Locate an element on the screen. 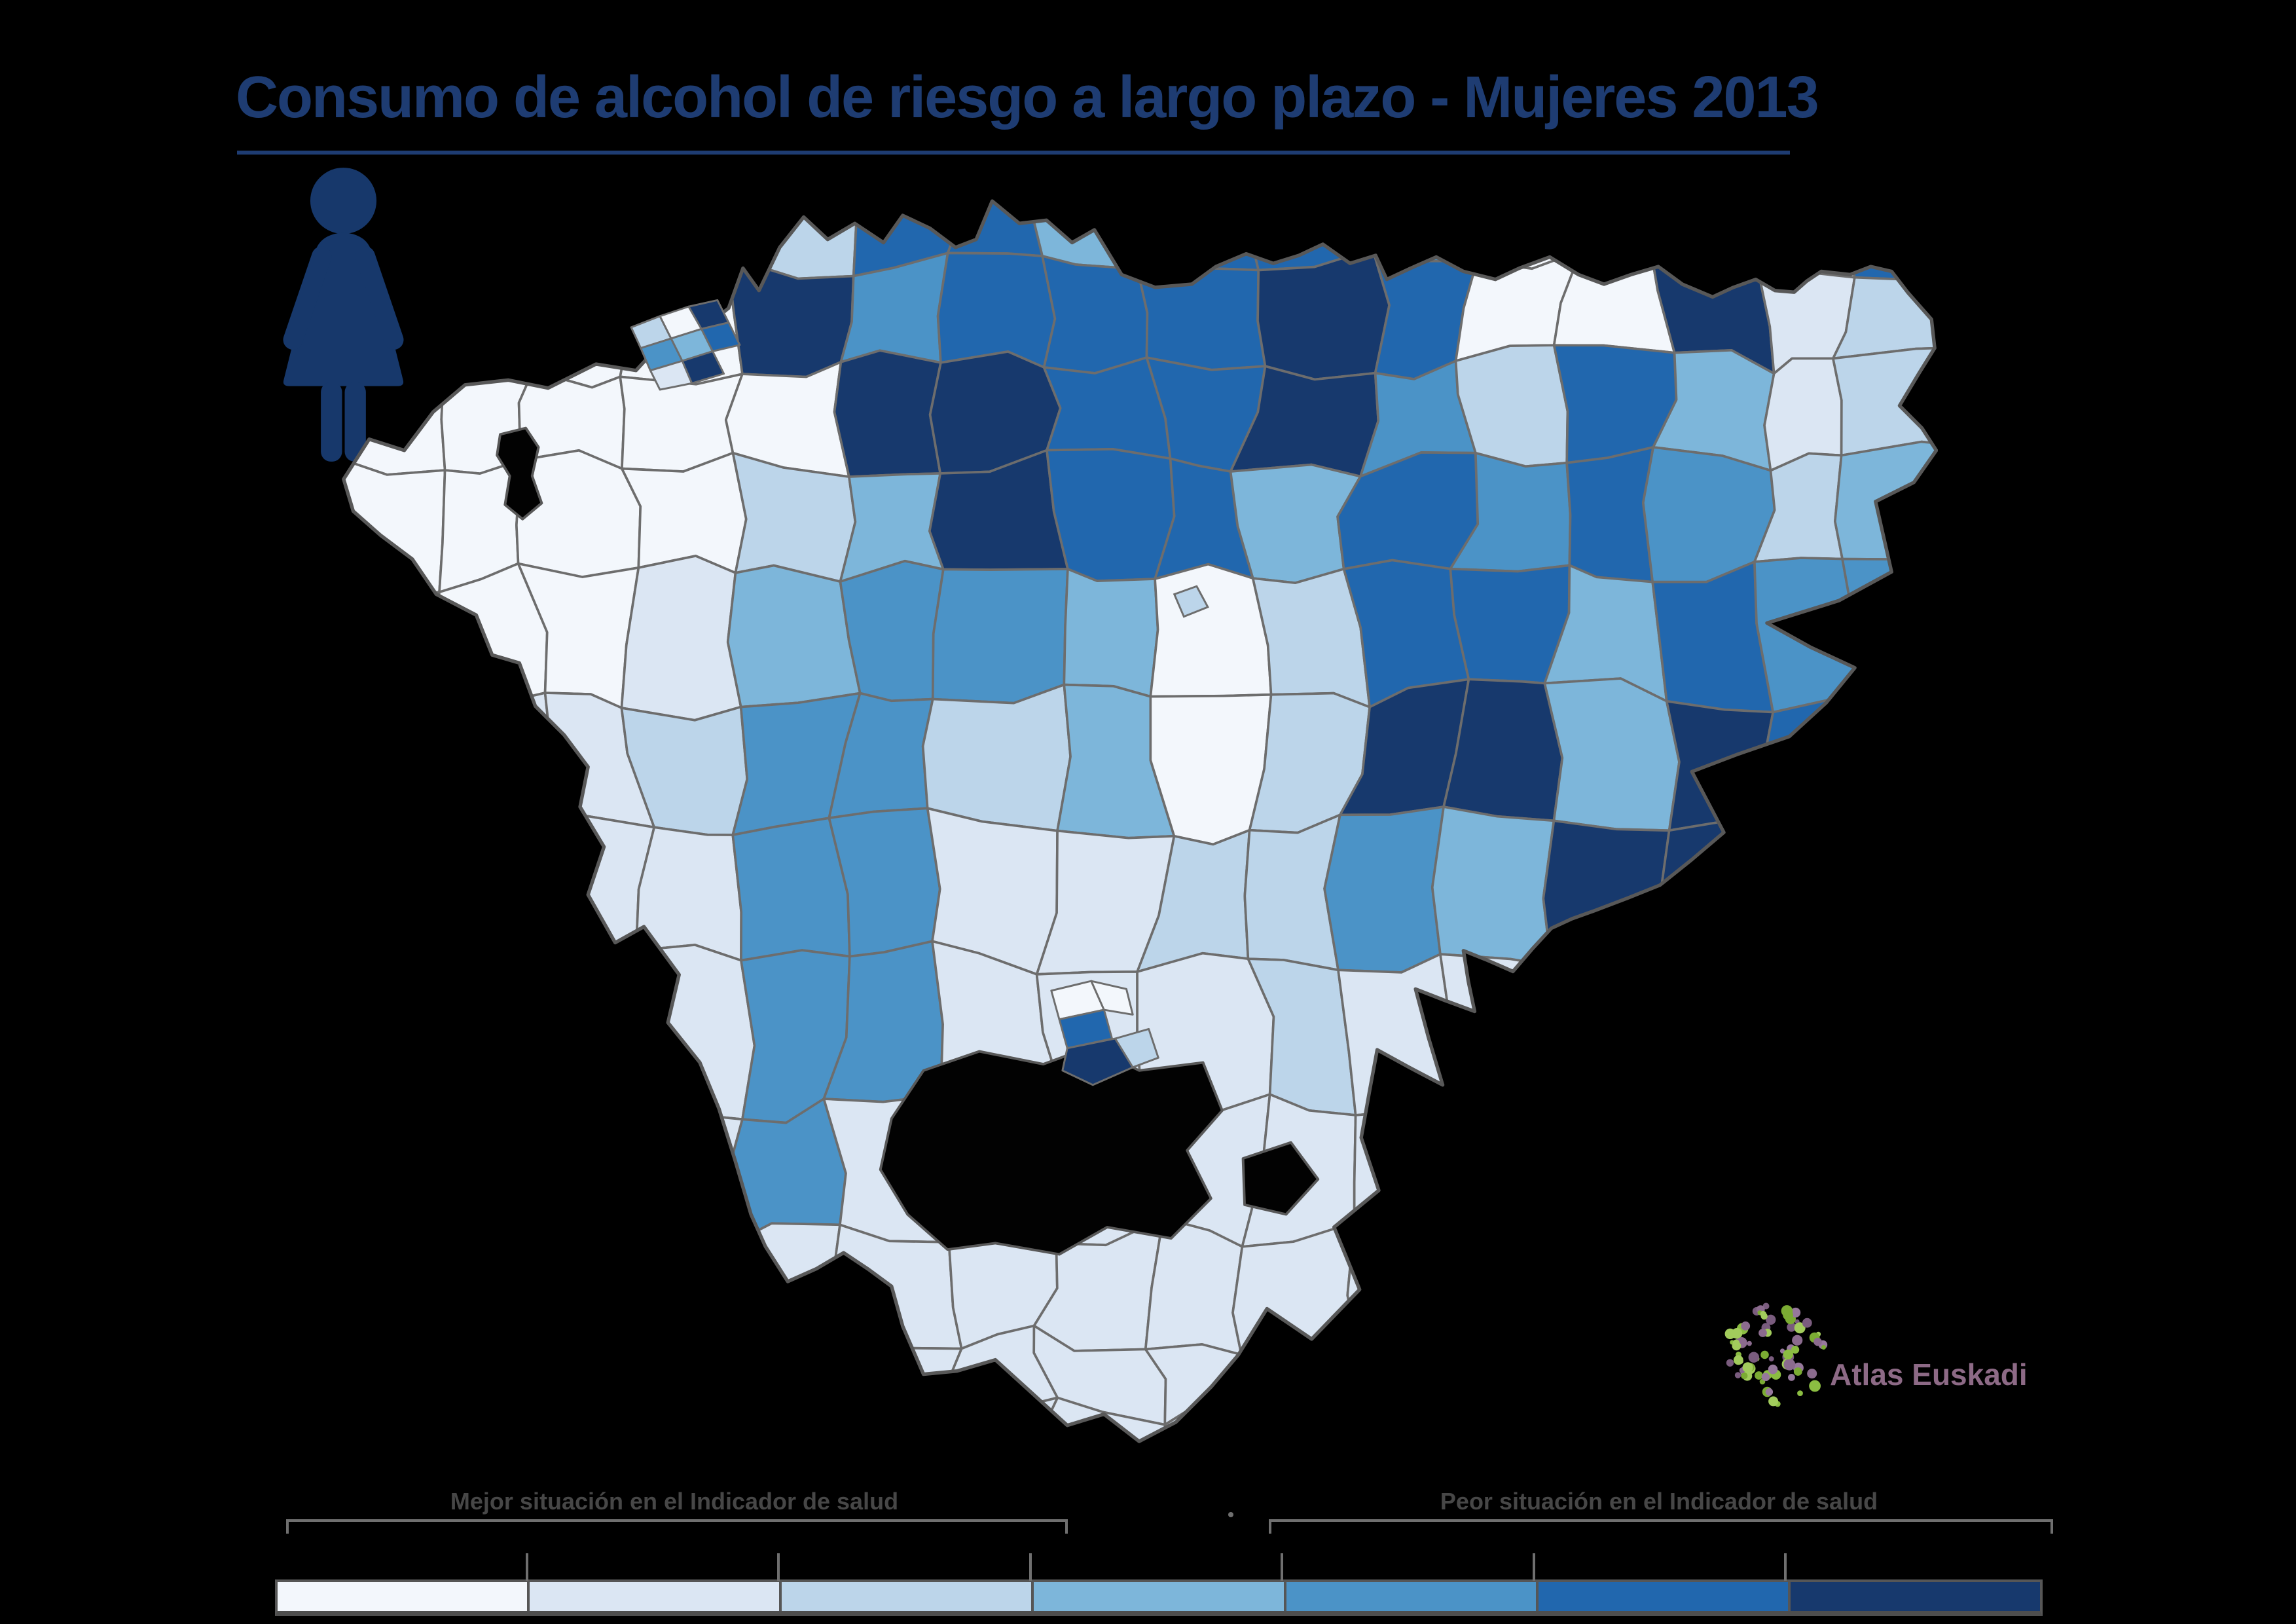 The height and width of the screenshot is (1624, 2296). bilbao-area-cell is located at coordinates (703, 367).